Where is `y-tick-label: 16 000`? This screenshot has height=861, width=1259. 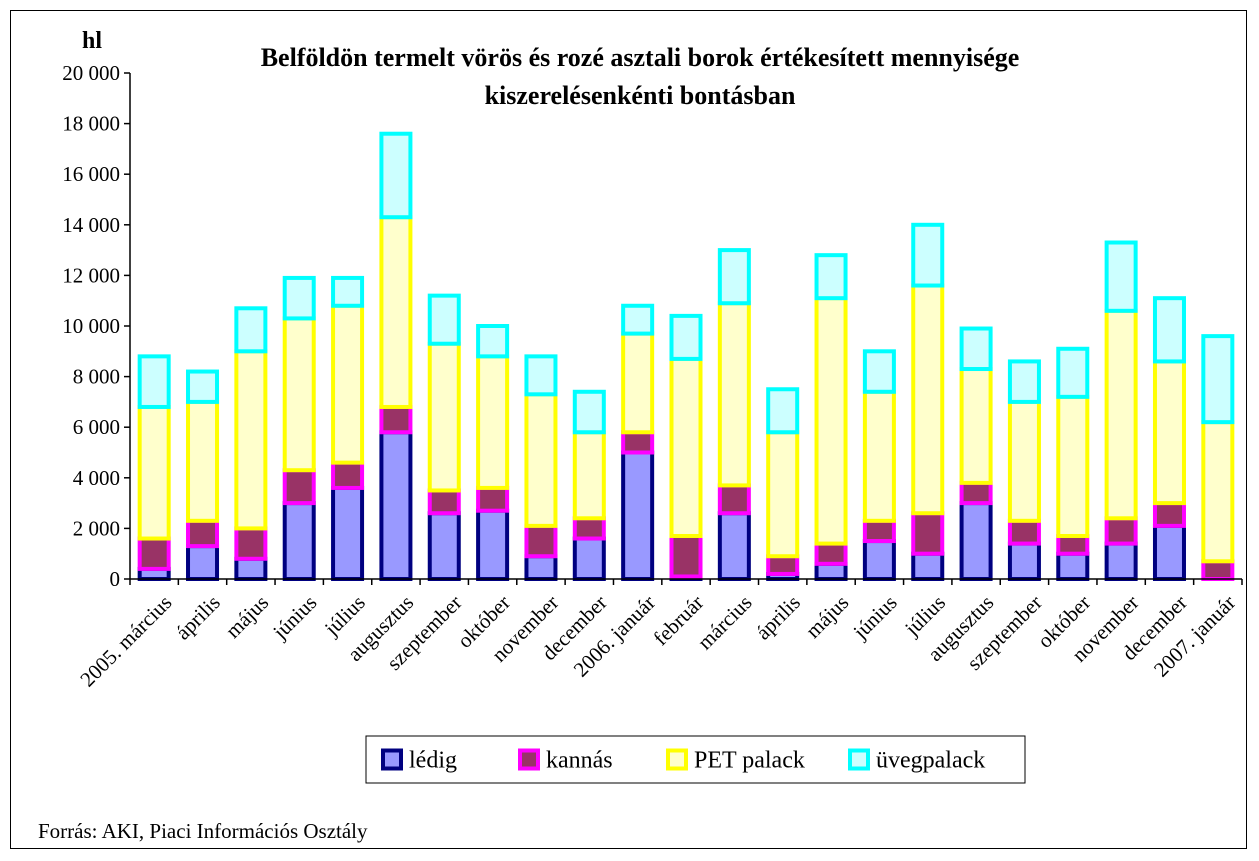 y-tick-label: 16 000 is located at coordinates (91, 174).